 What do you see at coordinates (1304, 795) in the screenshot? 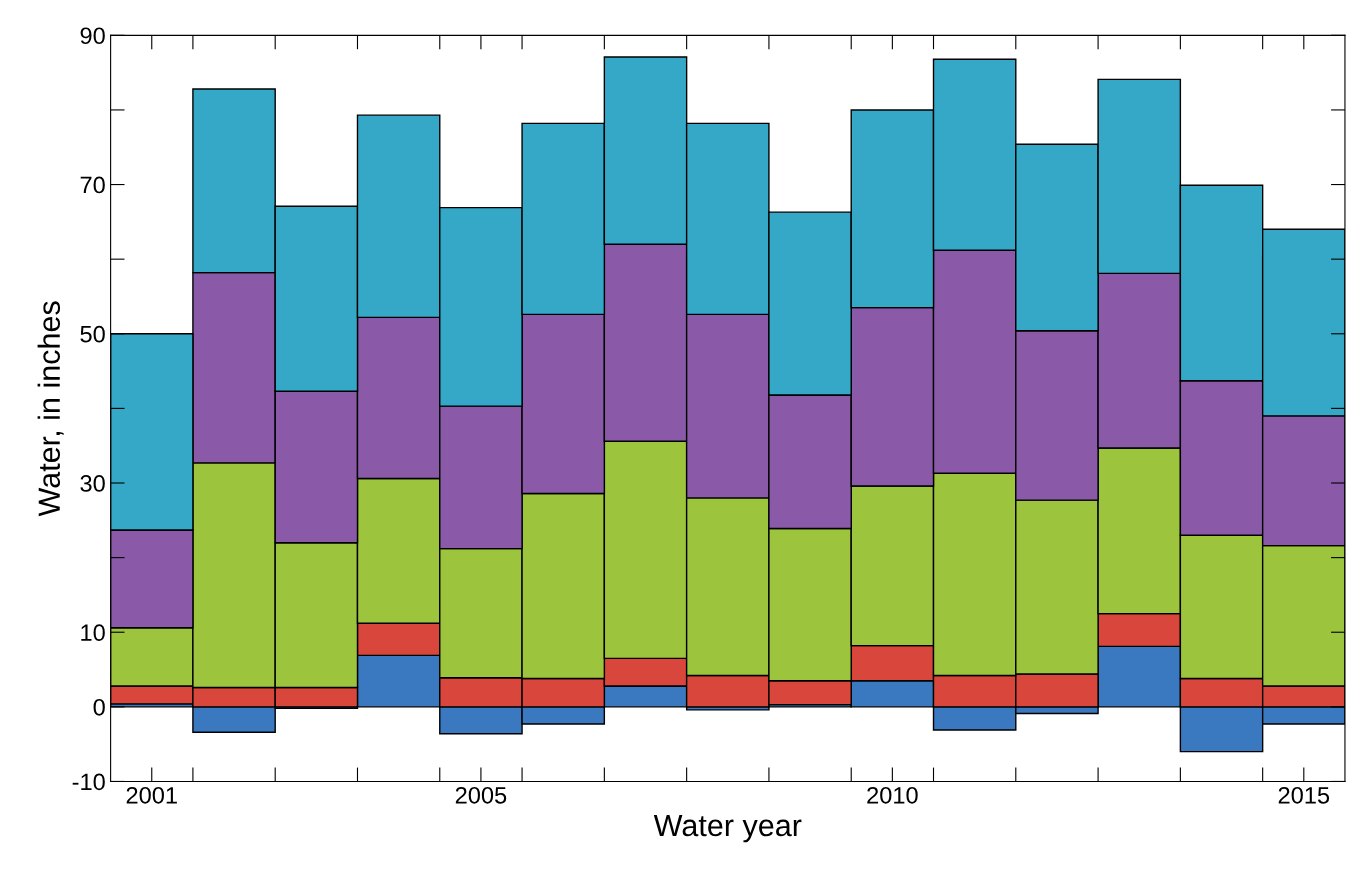
I see `x-tick-label: 2015` at bounding box center [1304, 795].